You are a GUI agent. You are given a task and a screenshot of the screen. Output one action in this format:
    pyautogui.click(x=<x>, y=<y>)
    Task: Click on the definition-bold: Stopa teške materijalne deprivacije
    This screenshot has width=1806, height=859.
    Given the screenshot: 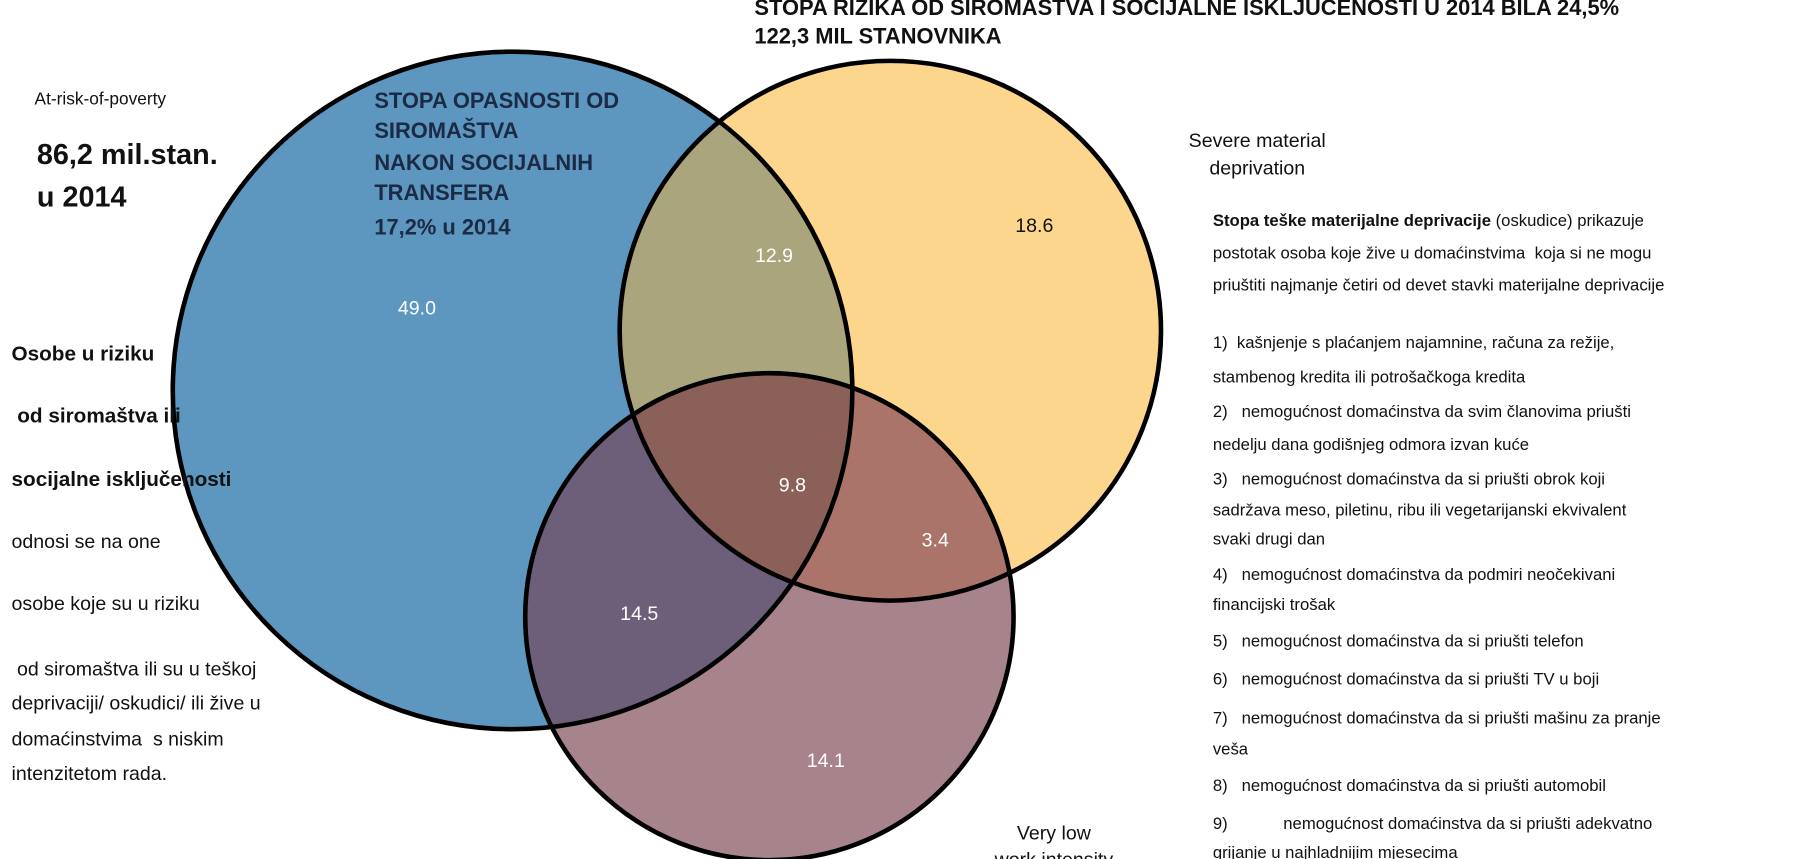 What is the action you would take?
    pyautogui.click(x=1352, y=220)
    